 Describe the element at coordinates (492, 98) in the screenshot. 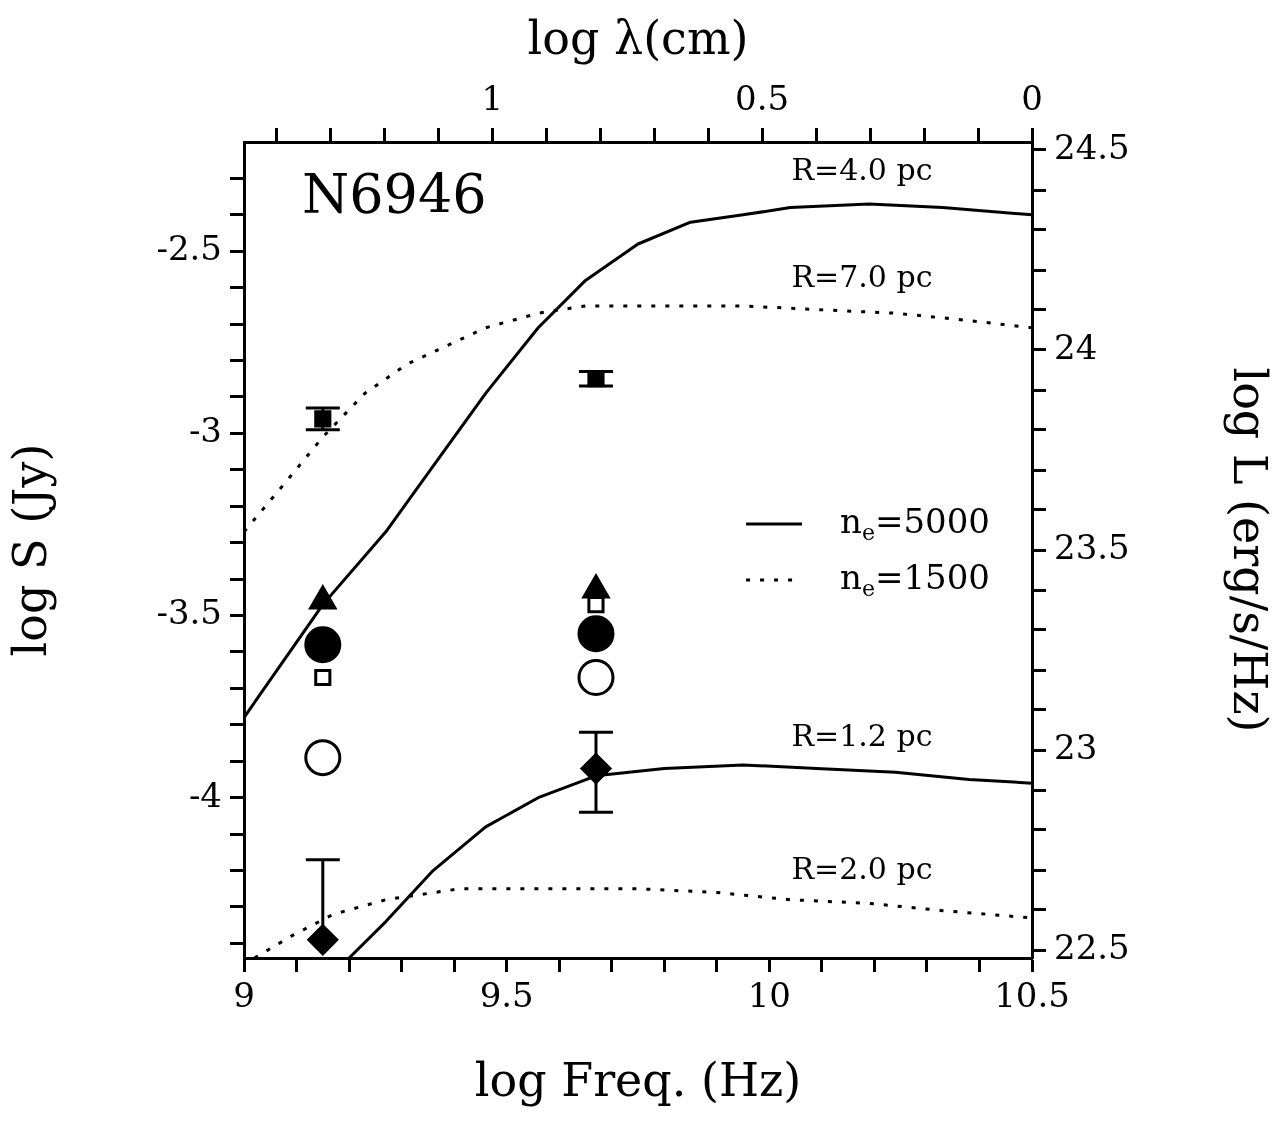

I see `x2-tick-label: 1` at that location.